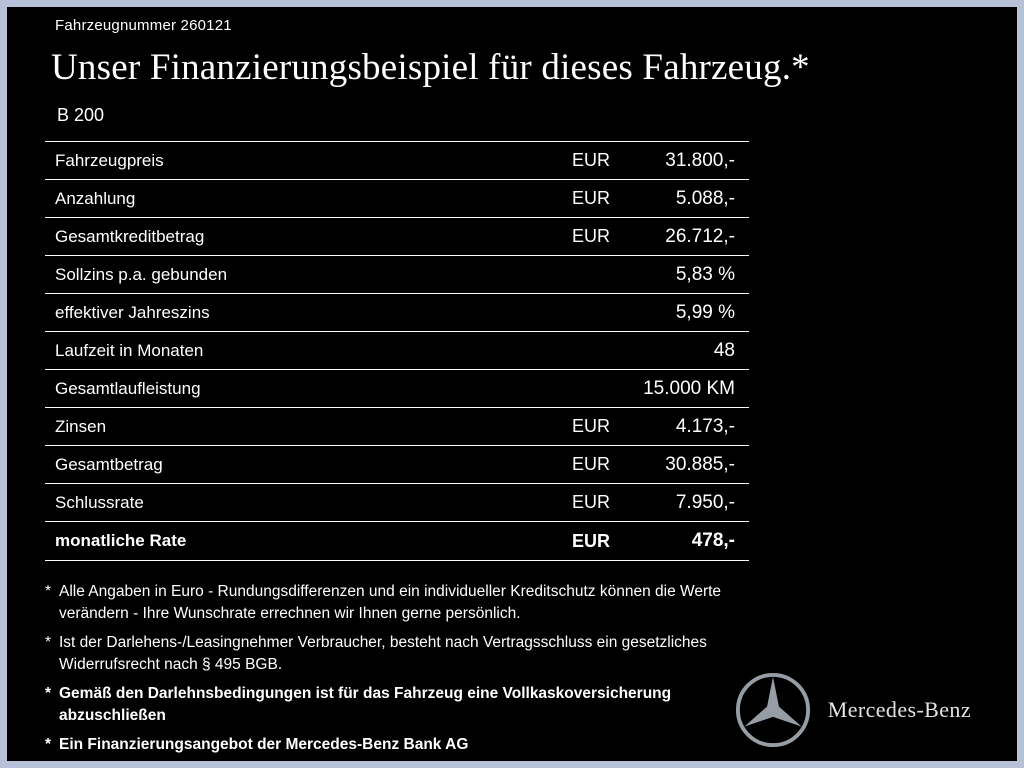 The image size is (1024, 768). What do you see at coordinates (397, 464) in the screenshot?
I see `table-row: Gesamtbetrag EUR 30.885,-` at bounding box center [397, 464].